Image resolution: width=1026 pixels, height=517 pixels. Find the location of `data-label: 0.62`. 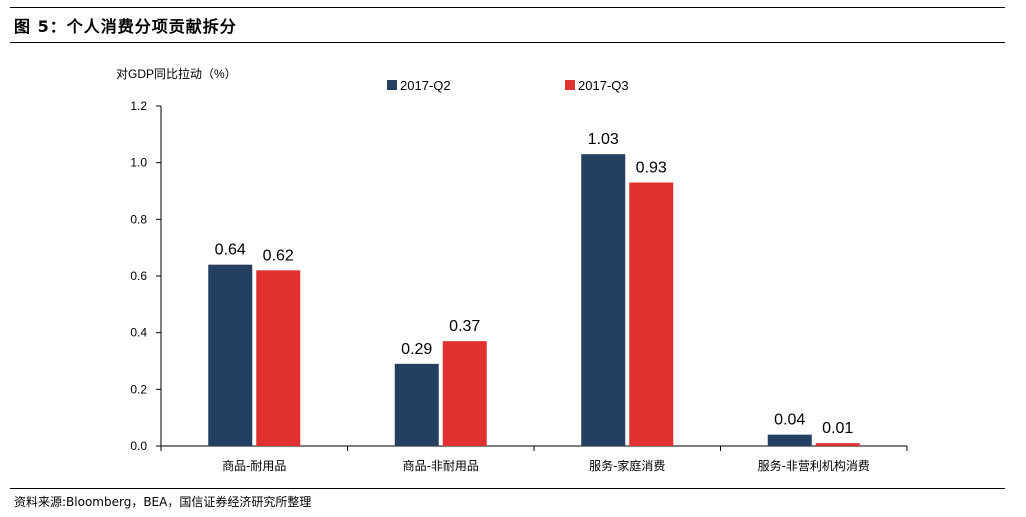

data-label: 0.62 is located at coordinates (278, 255).